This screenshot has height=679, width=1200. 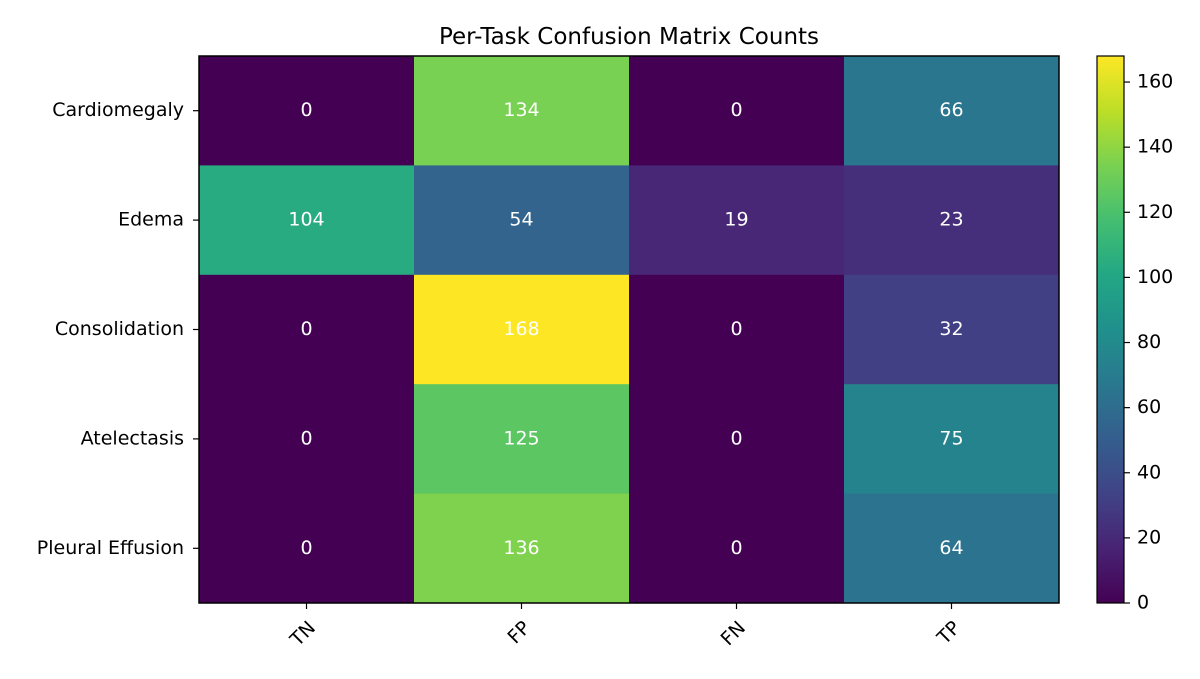 I want to click on cell-value-label: 54, so click(x=521, y=220).